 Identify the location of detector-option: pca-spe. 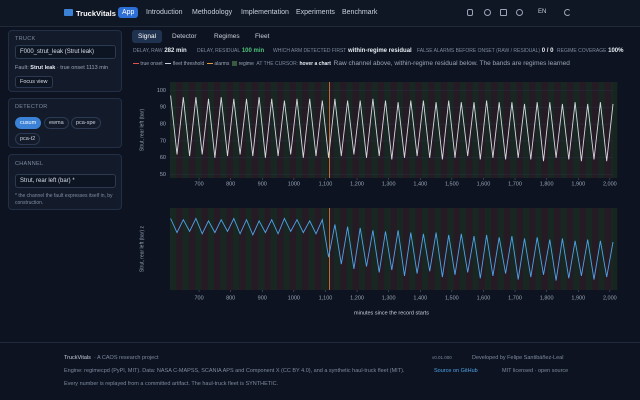
(86, 123).